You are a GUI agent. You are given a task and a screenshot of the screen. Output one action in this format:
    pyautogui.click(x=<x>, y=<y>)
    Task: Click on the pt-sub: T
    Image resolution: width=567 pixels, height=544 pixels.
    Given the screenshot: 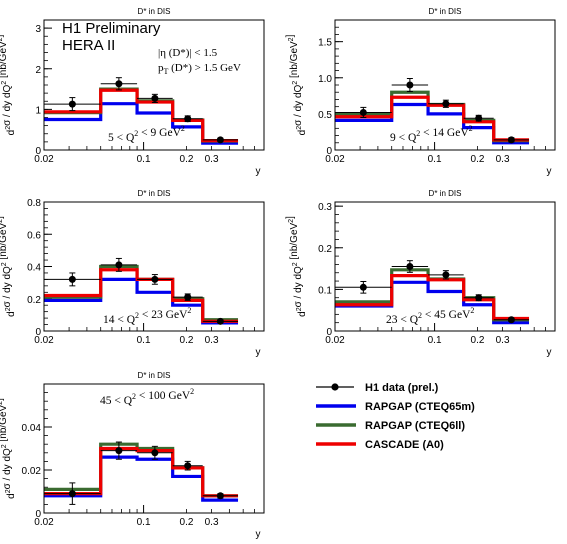 What is the action you would take?
    pyautogui.click(x=166, y=71)
    